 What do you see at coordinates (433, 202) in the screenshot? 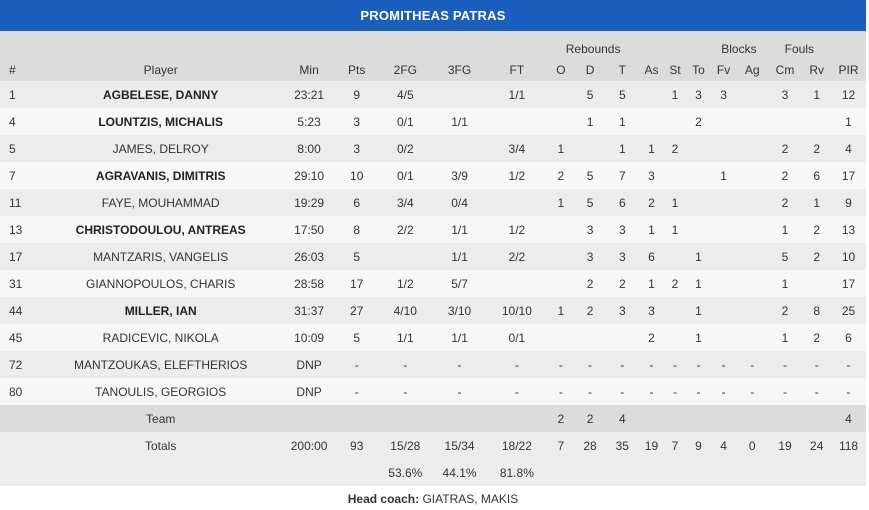
I see `player-row: 11 FAYE, MOUHAMMAD 19:29 6 3/4 0/4 1 5 6 2 1 2 1 9` at bounding box center [433, 202].